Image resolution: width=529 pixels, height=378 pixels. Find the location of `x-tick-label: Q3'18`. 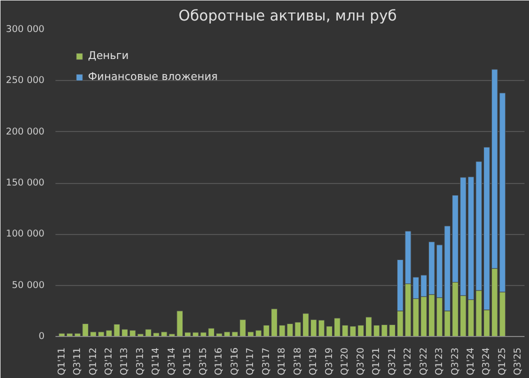

x-tick-label: Q3'18 is located at coordinates (298, 361).